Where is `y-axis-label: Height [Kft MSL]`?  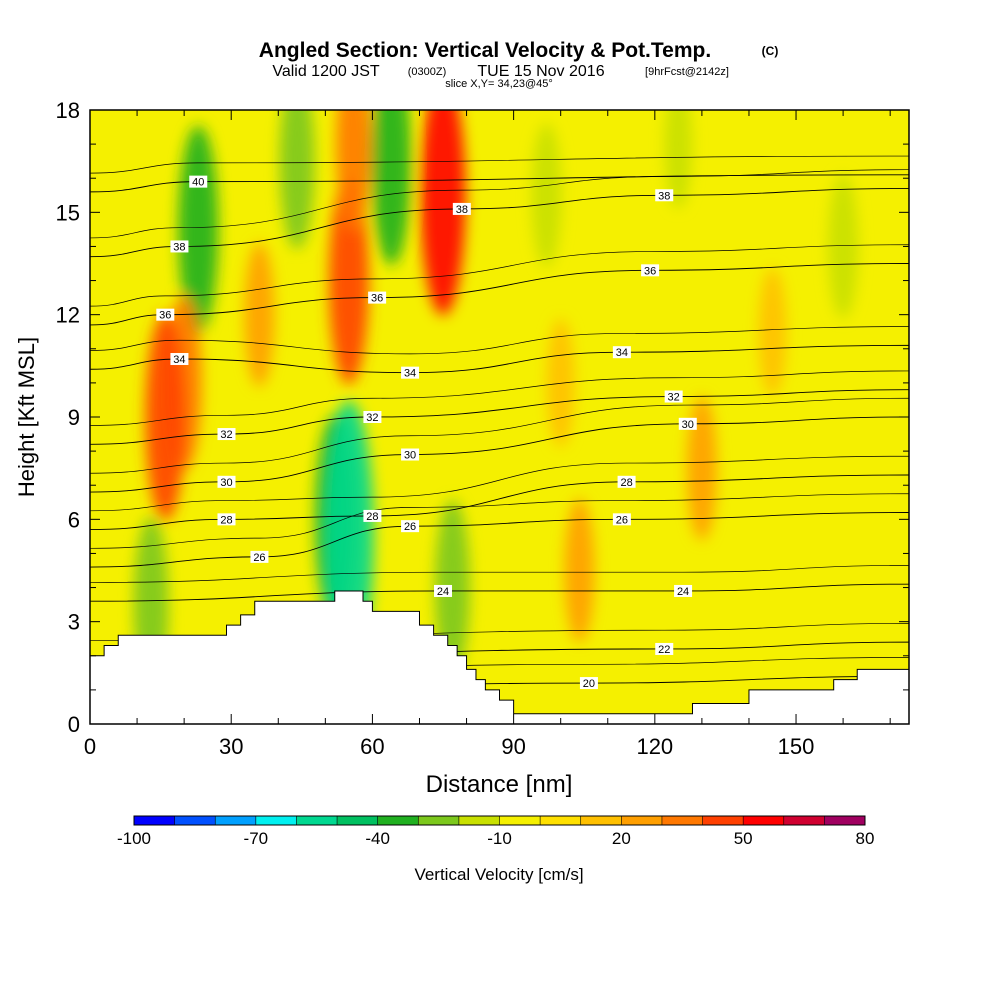
y-axis-label: Height [Kft MSL] is located at coordinates (26, 417).